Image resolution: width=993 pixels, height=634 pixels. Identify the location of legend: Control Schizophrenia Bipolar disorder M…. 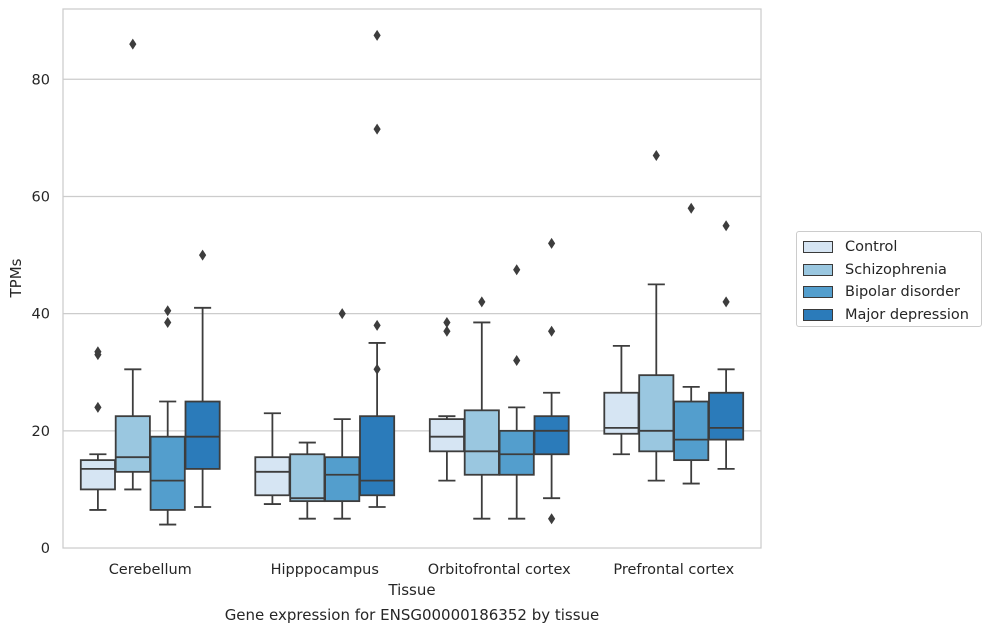
(889, 279).